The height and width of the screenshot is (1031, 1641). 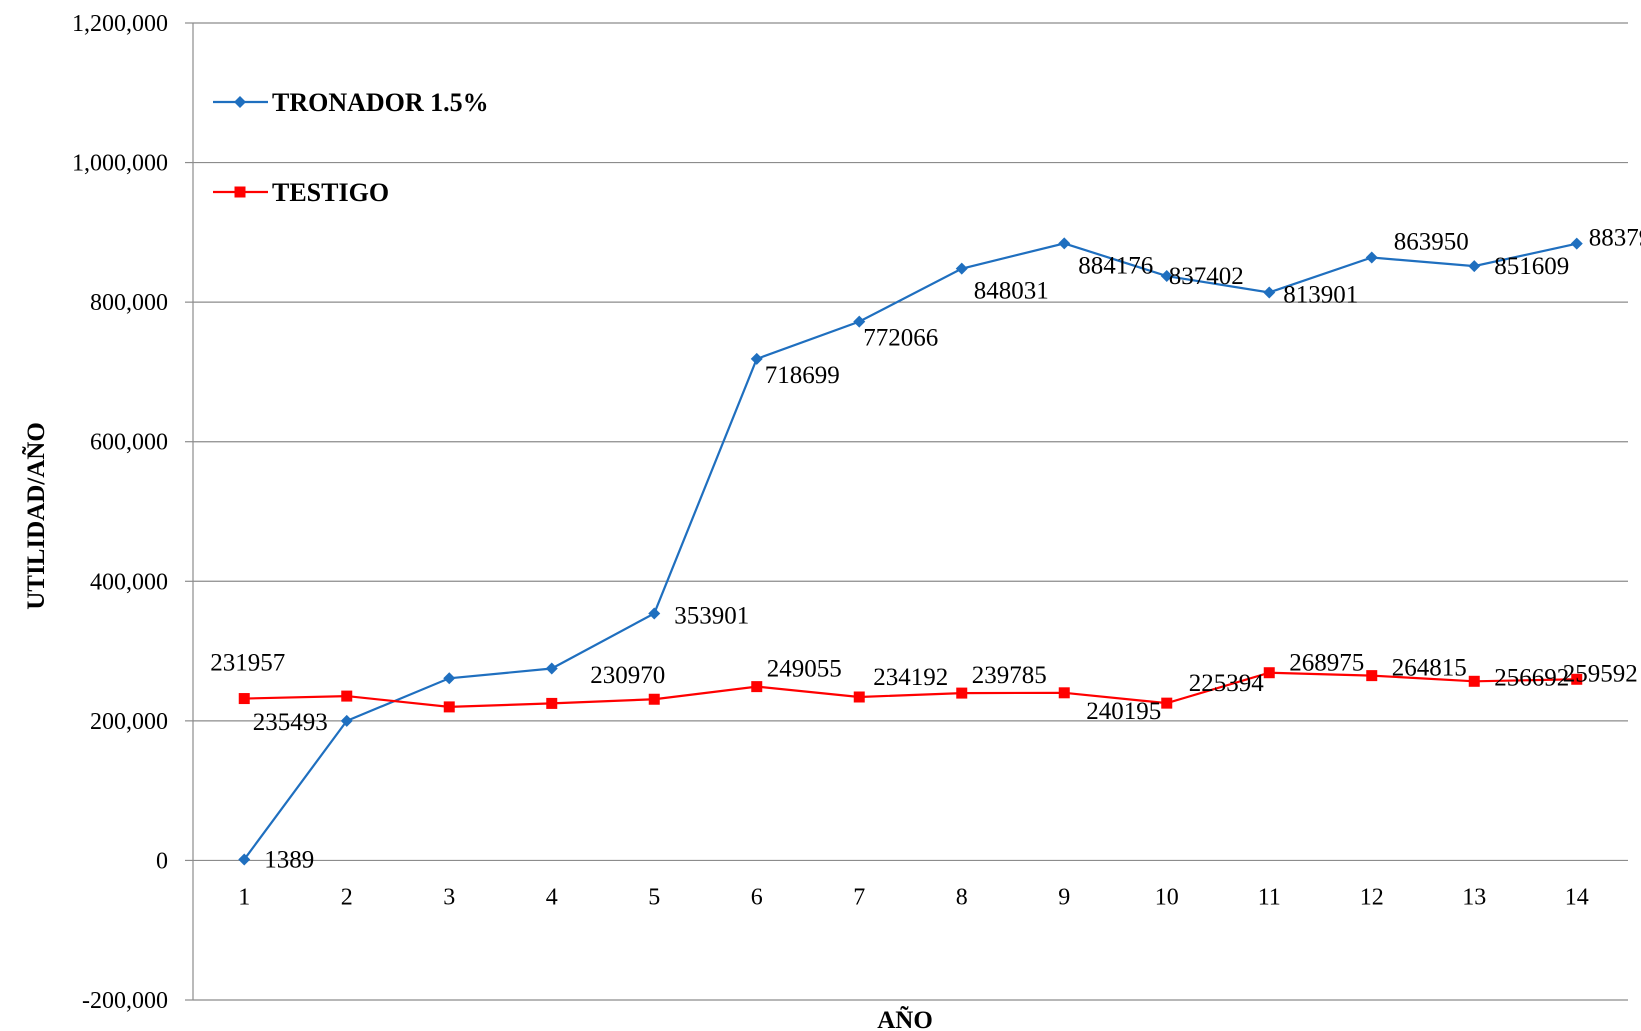 What do you see at coordinates (289, 859) in the screenshot?
I see `data-label: 1389` at bounding box center [289, 859].